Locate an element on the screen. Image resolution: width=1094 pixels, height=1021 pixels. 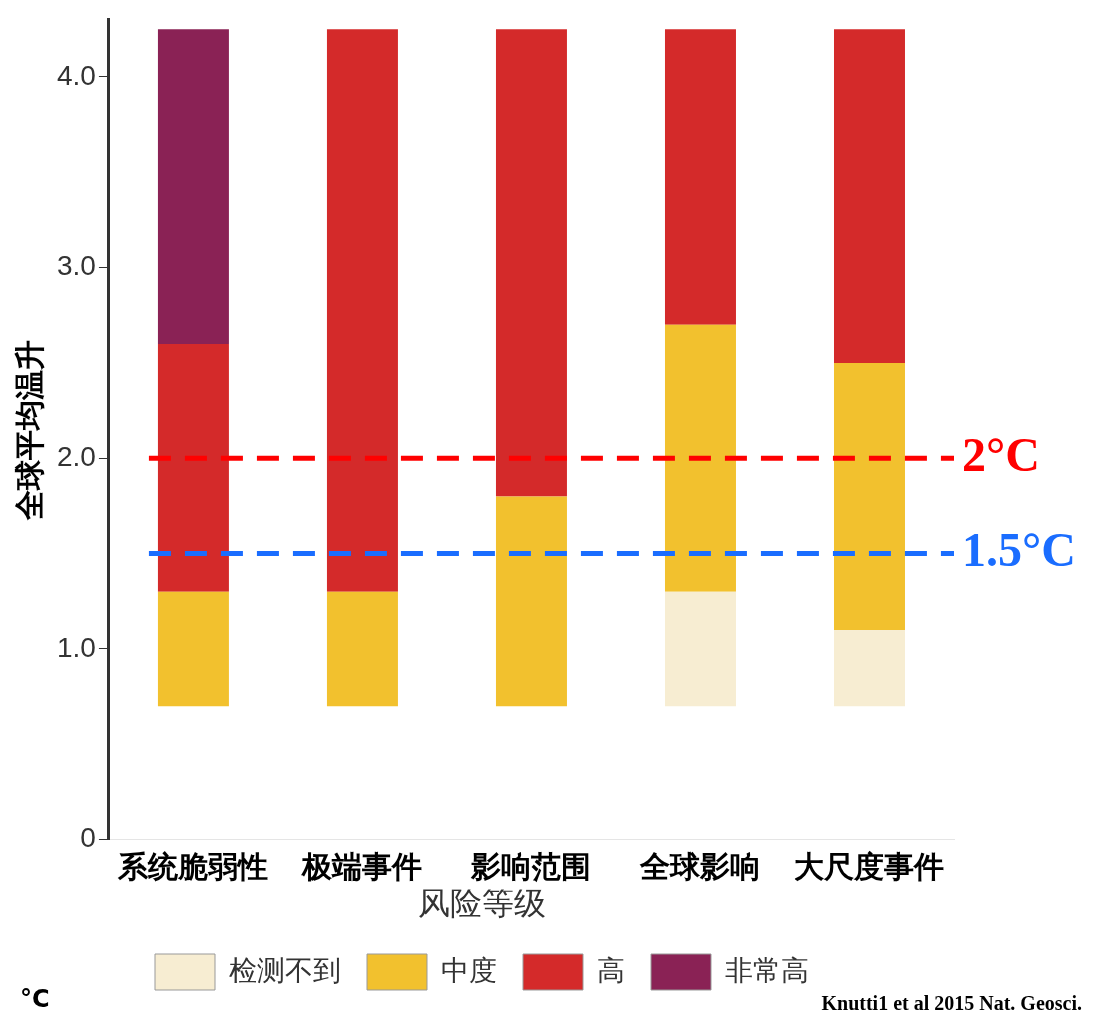
legend-label: 检测不到 is located at coordinates (285, 970).